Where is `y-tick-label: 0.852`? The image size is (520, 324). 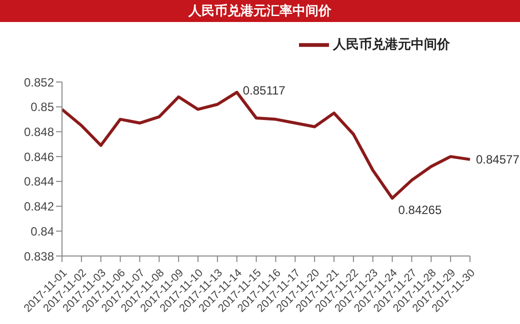
y-tick-label: 0.852 is located at coordinates (39, 82).